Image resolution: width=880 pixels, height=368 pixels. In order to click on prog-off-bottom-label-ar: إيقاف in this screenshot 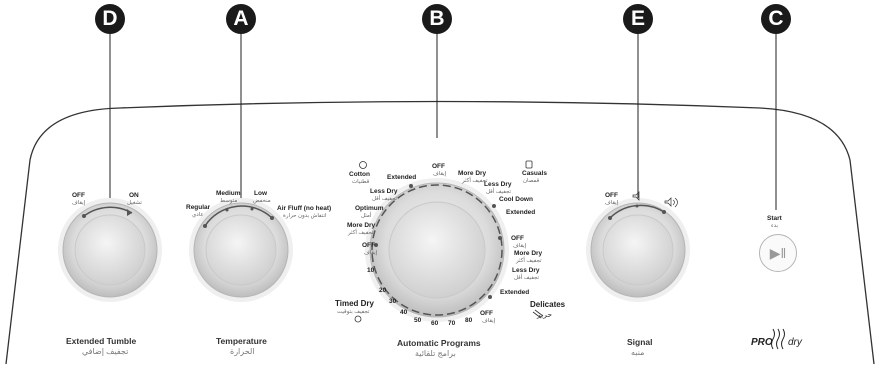, I will do `click(489, 321)`.